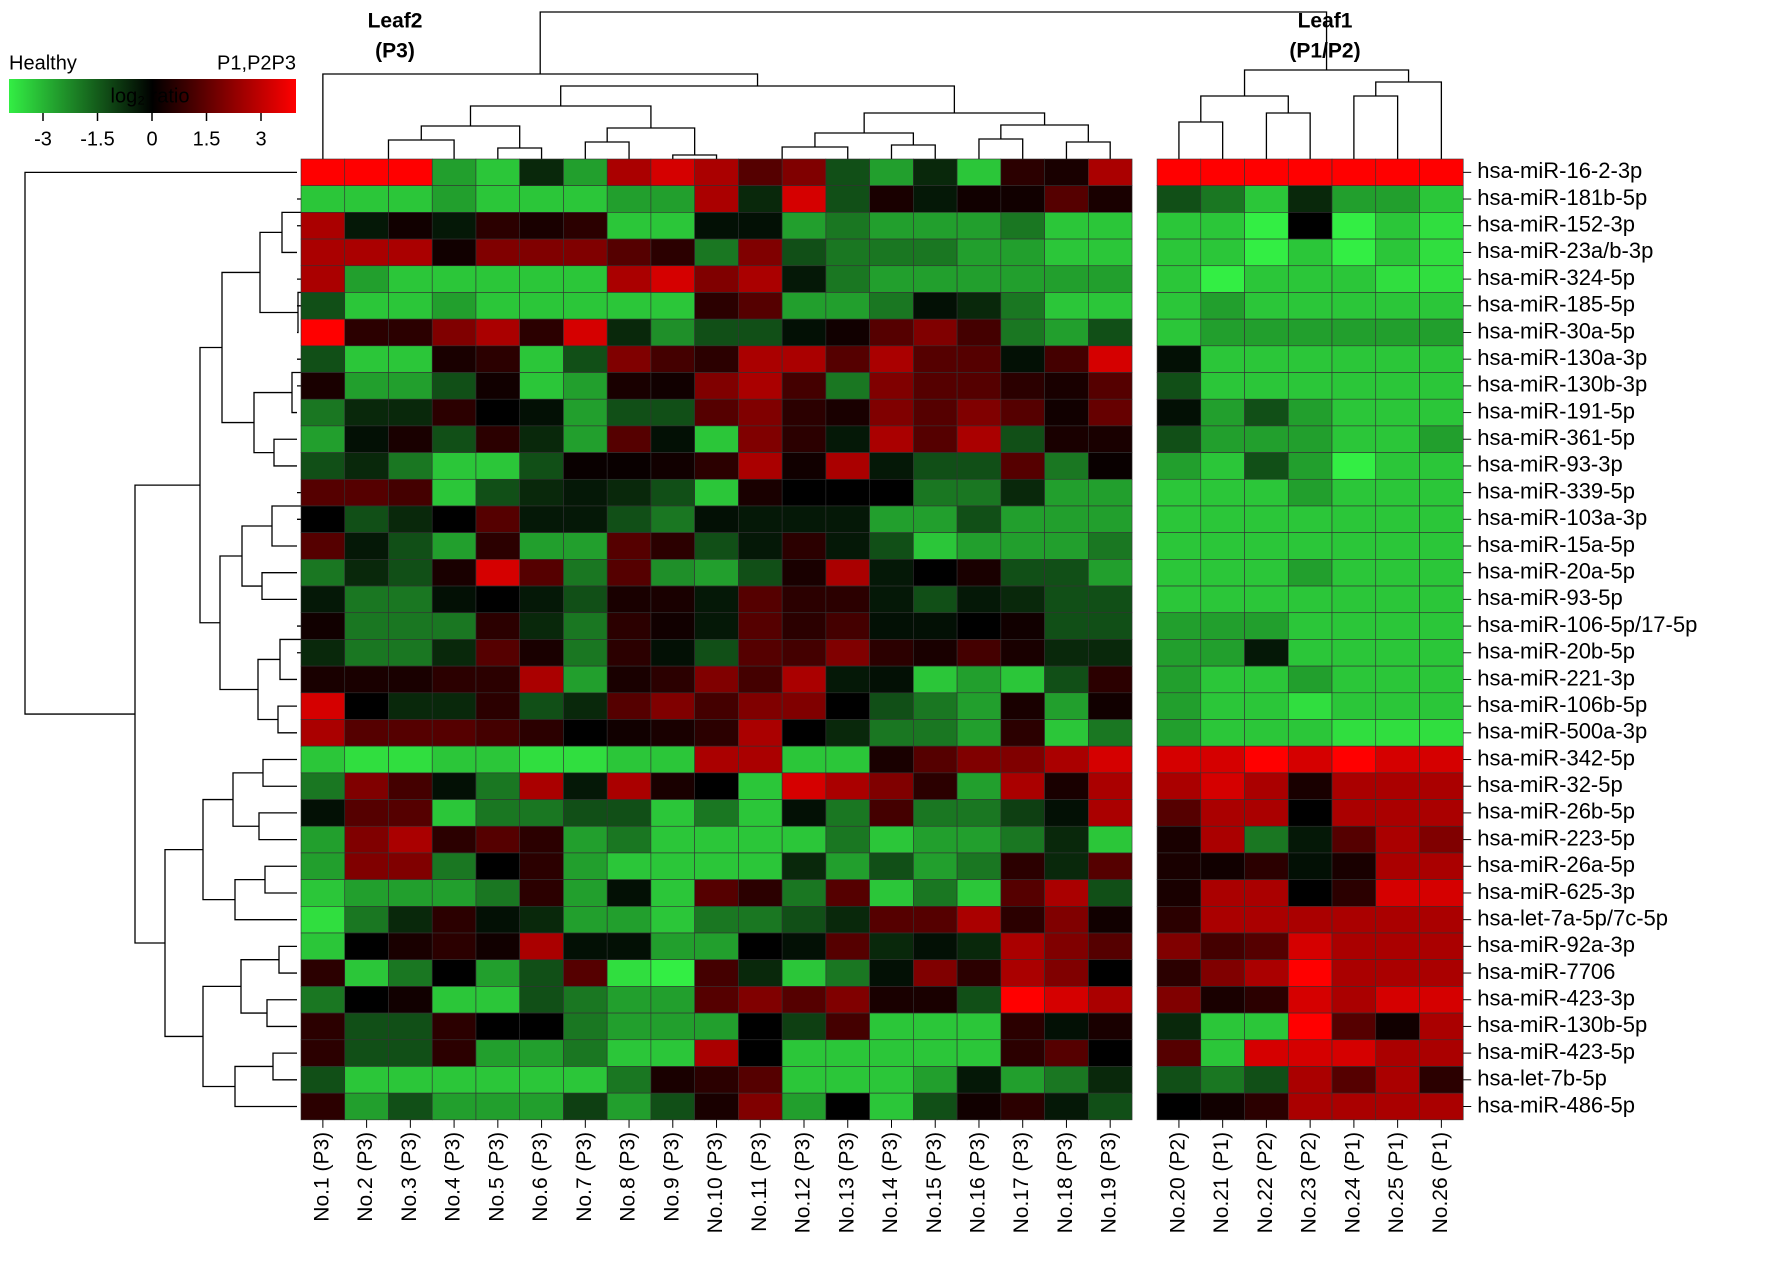 This screenshot has width=1770, height=1264. Describe the element at coordinates (1556, 837) in the screenshot. I see `row-label: hsa-miR-223-5p` at that location.